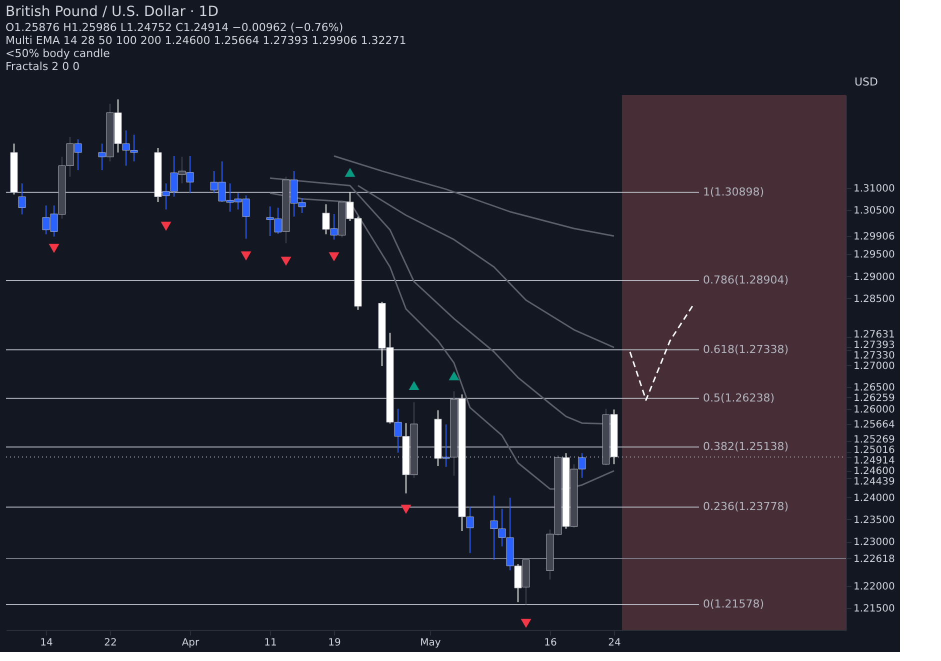  Describe the element at coordinates (110, 643) in the screenshot. I see `x-tick-label: 22` at that location.